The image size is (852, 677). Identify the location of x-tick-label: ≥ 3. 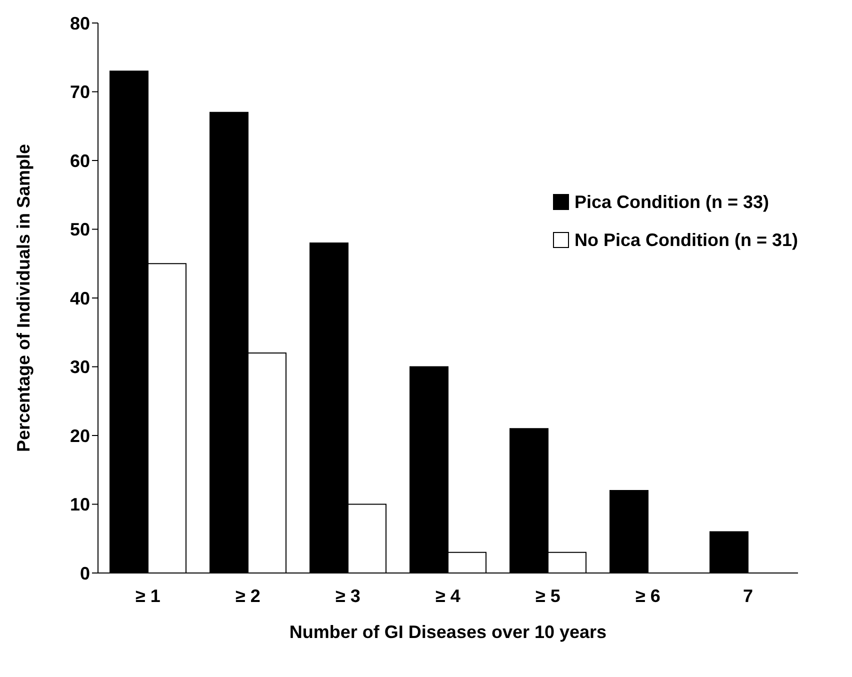
(348, 596).